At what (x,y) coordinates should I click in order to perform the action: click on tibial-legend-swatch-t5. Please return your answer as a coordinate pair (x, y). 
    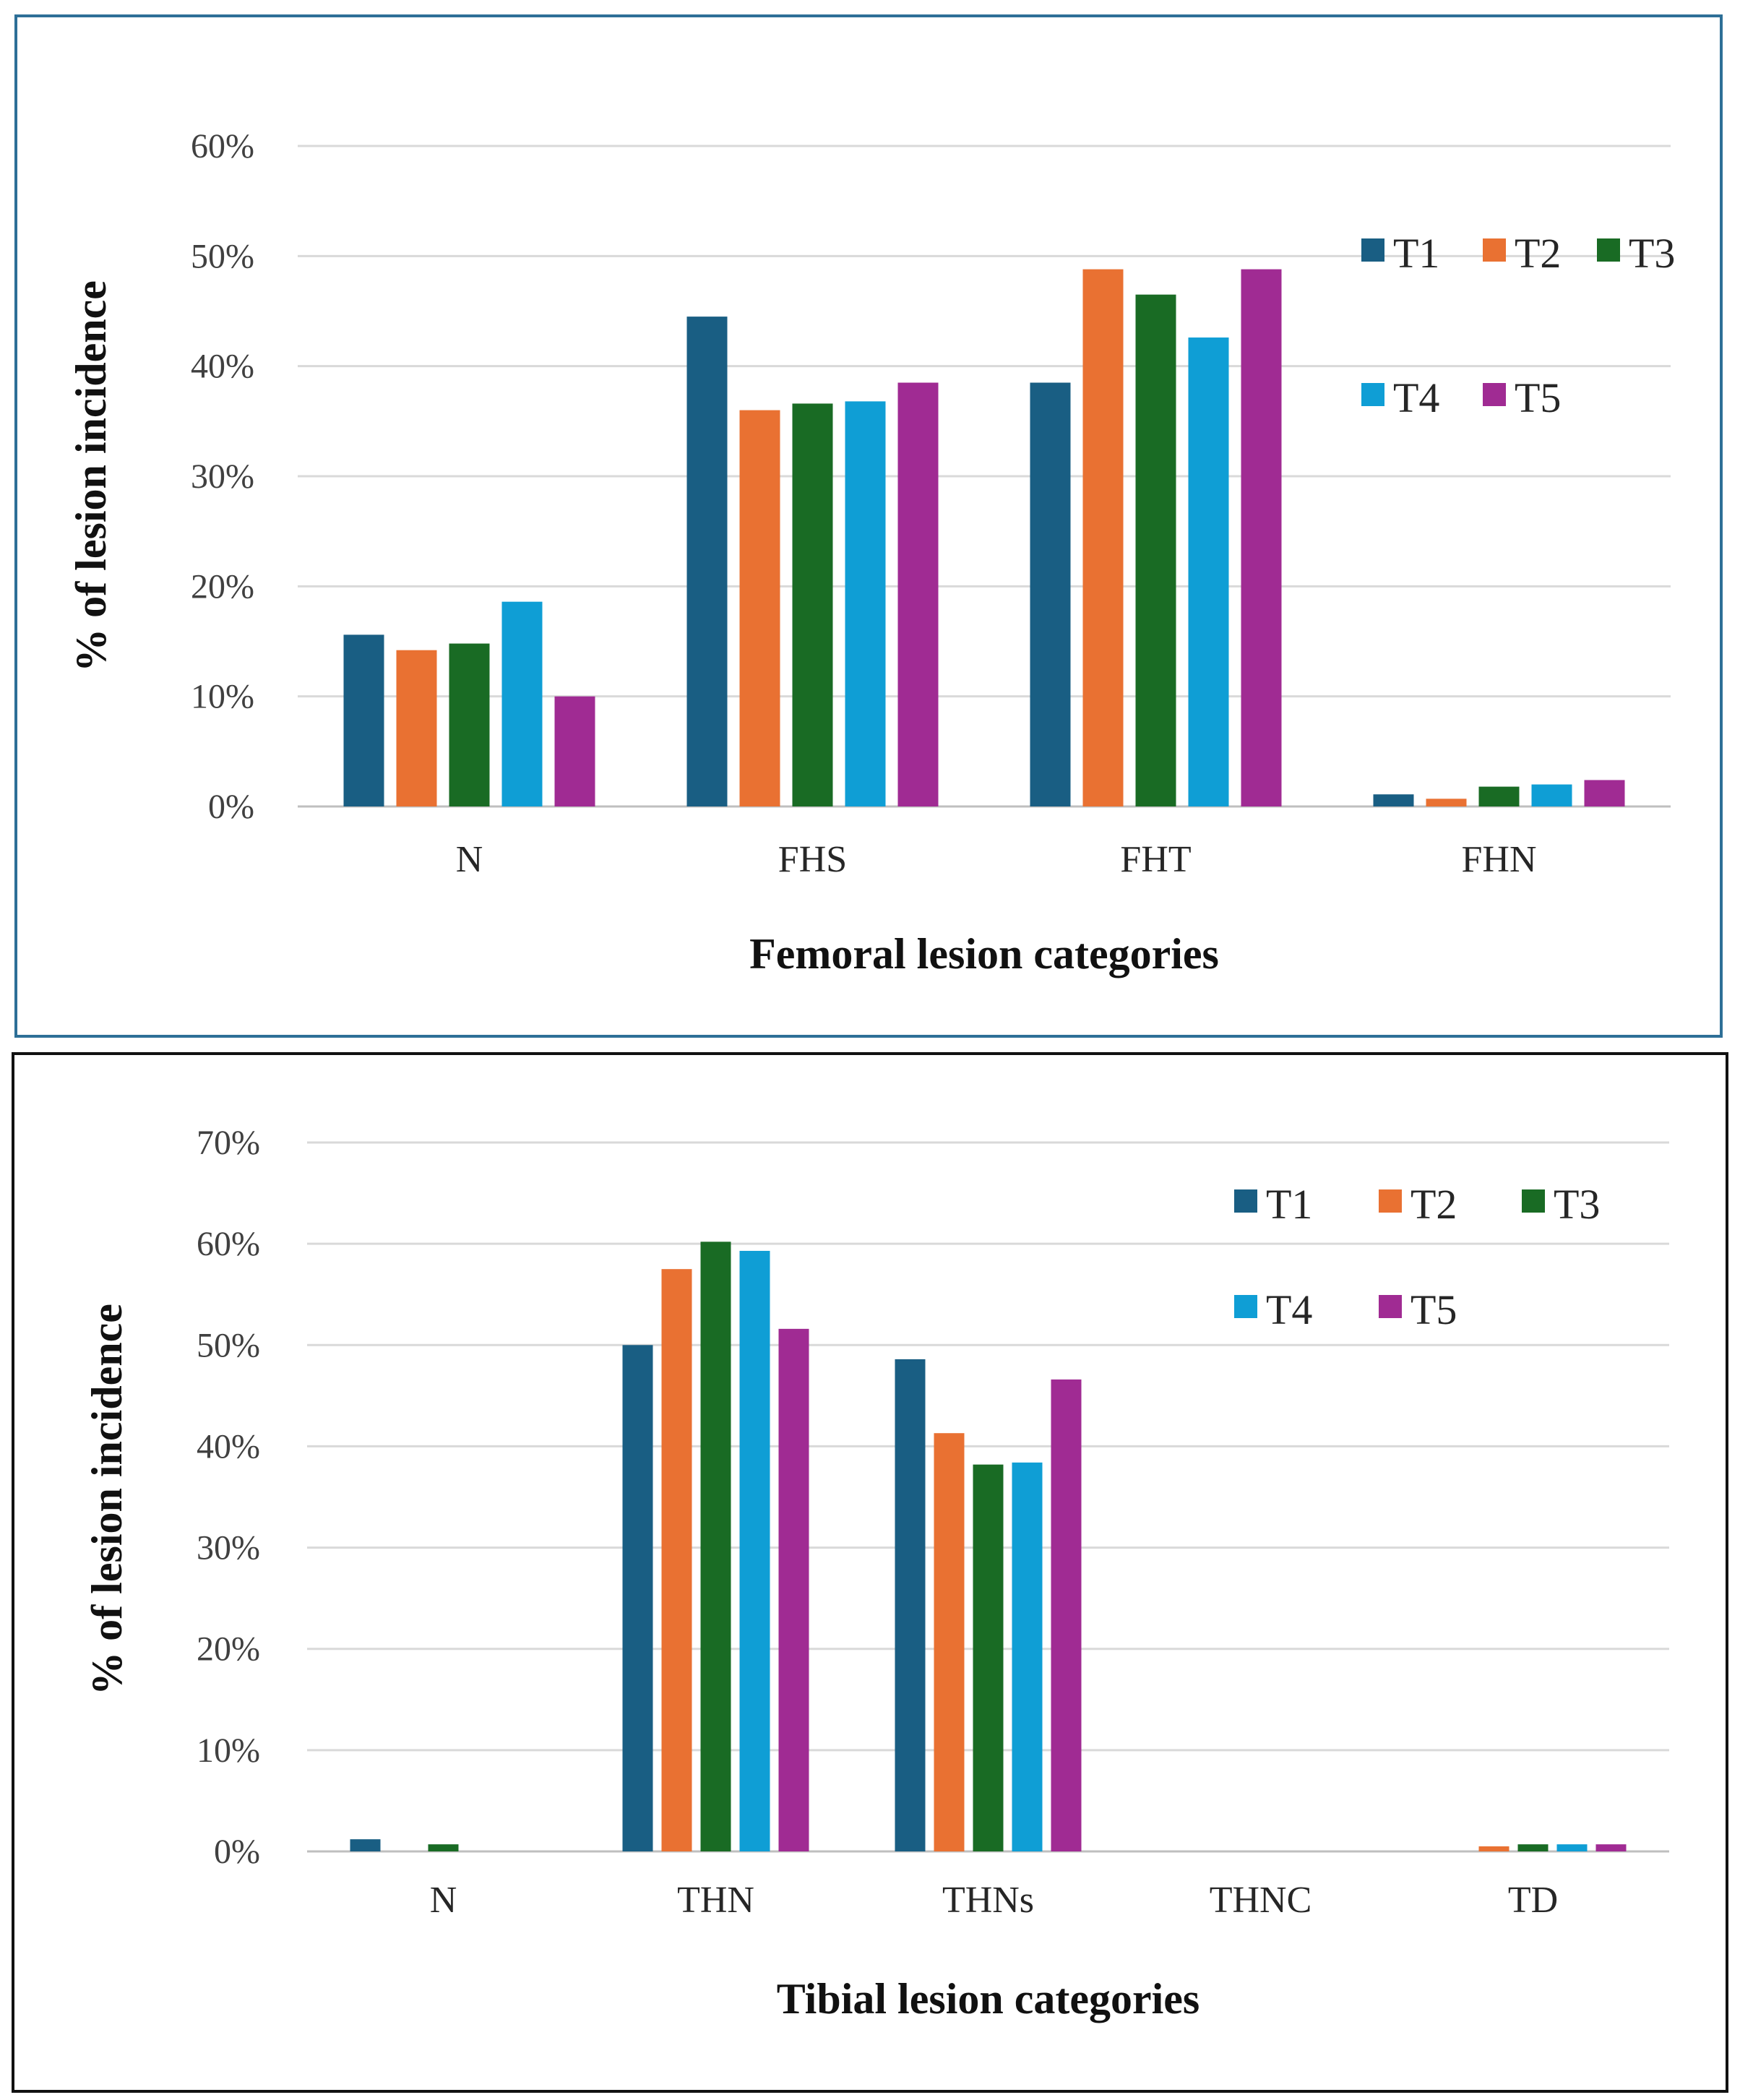
    Looking at the image, I should click on (1390, 1306).